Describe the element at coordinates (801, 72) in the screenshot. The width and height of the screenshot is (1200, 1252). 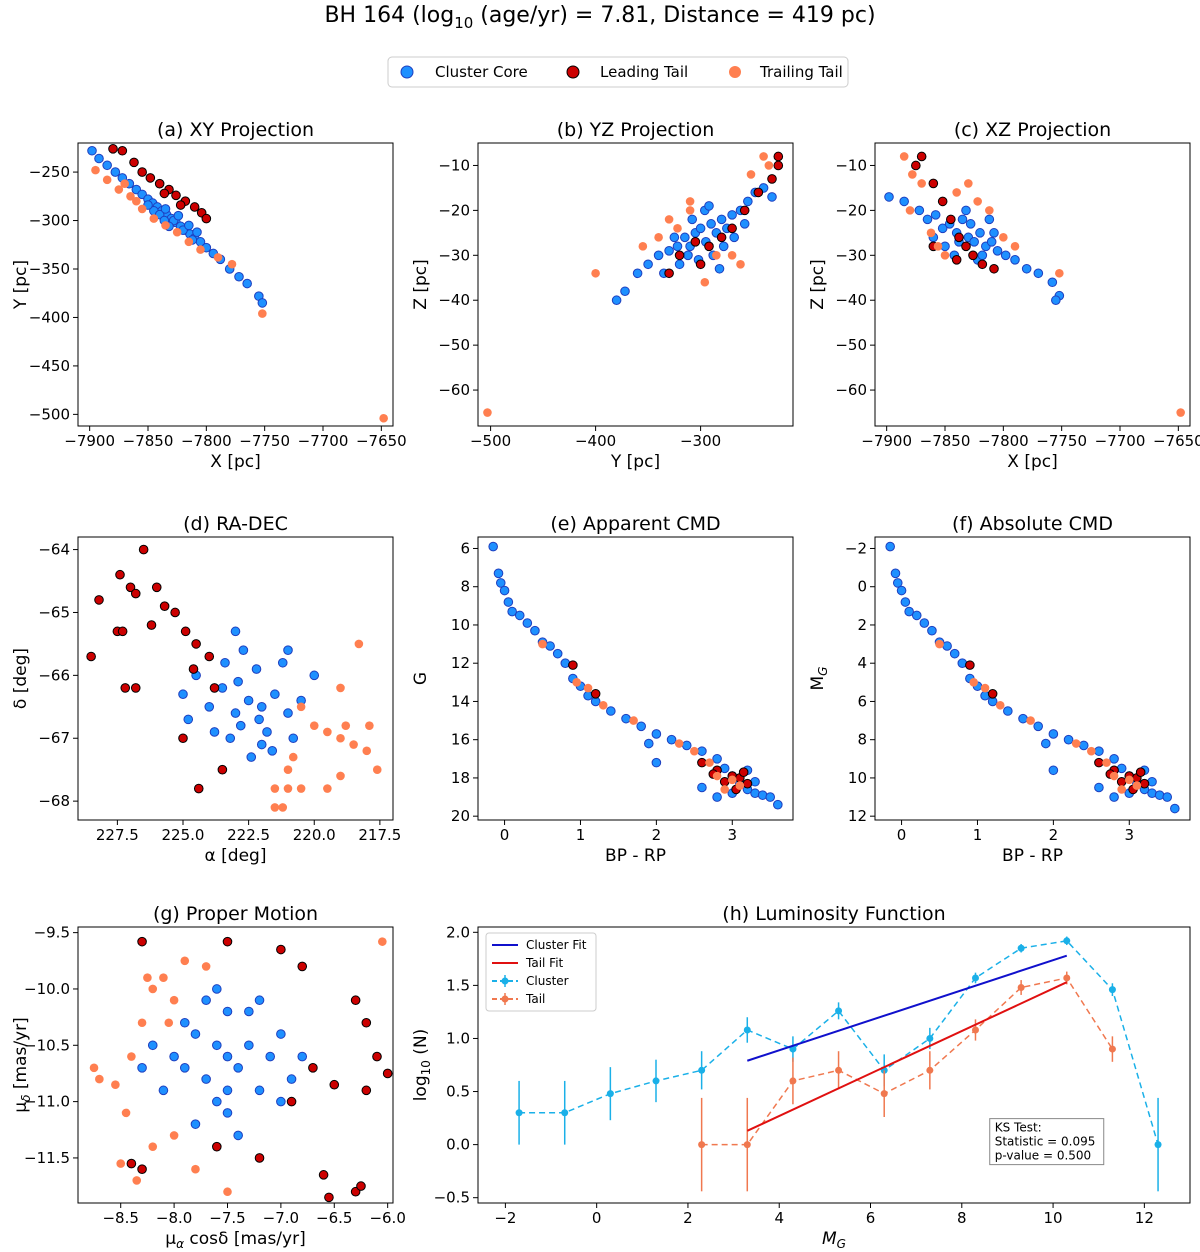
I see `legend-label-trailing-tail: Trailing Tail` at that location.